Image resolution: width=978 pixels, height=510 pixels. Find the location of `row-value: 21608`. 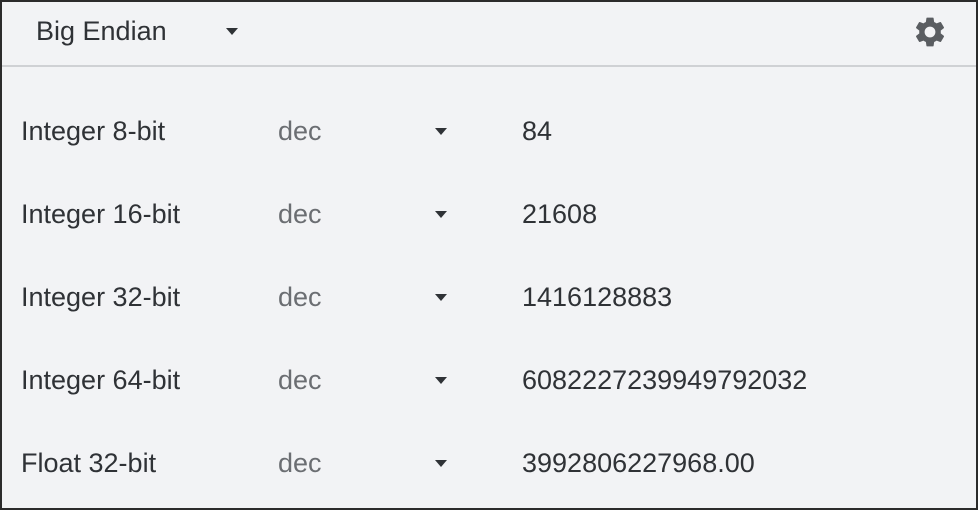

row-value: 21608 is located at coordinates (560, 214).